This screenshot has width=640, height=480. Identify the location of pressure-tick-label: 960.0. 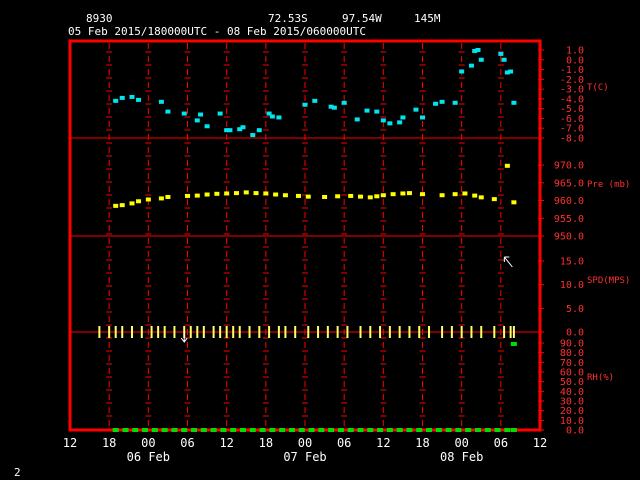
(569, 201).